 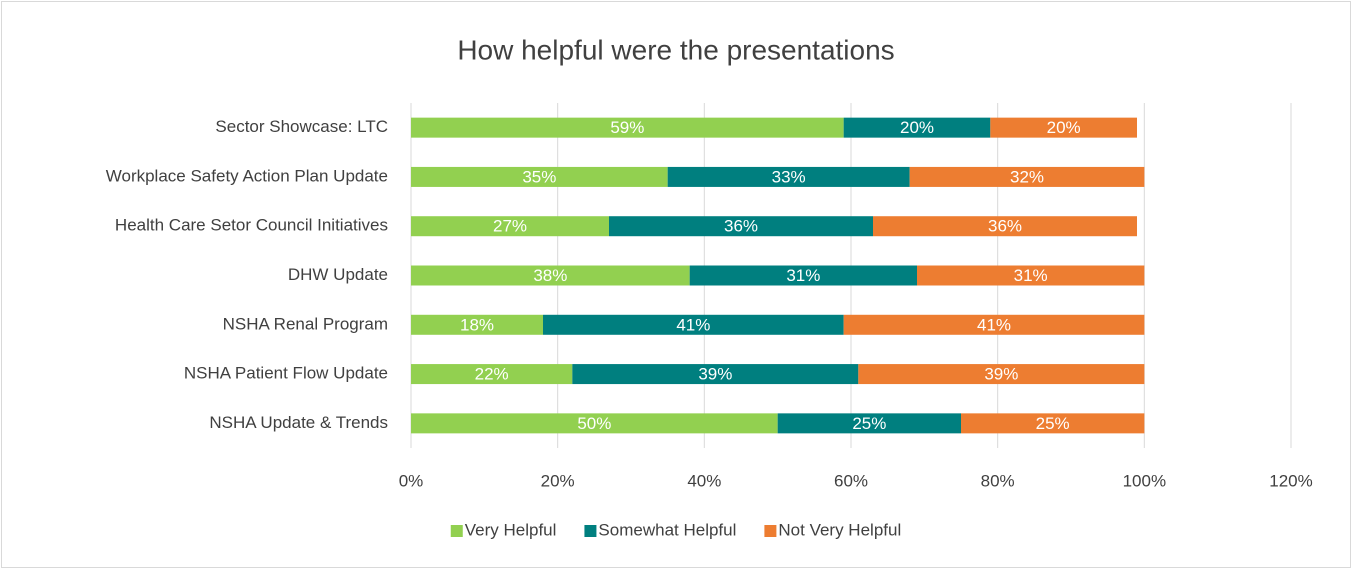 What do you see at coordinates (301, 126) in the screenshot?
I see `y-tick-label: Sector Showcase: LTC` at bounding box center [301, 126].